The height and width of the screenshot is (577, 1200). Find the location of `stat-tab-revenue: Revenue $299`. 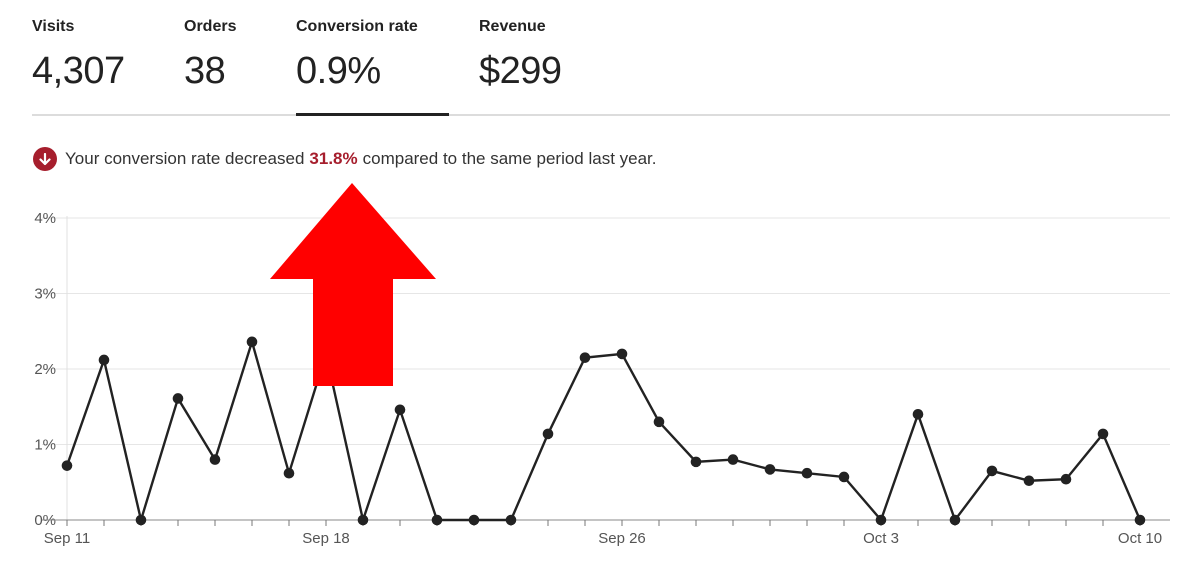

stat-tab-revenue: Revenue $299 is located at coordinates (539, 57).